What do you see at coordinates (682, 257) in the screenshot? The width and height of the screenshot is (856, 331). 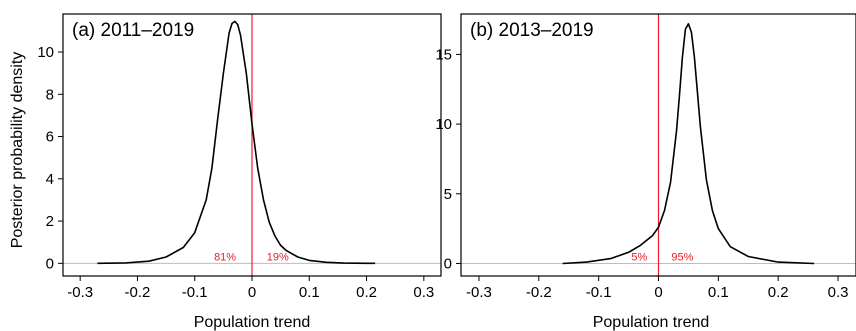 I see `percent-annotation: 95%` at bounding box center [682, 257].